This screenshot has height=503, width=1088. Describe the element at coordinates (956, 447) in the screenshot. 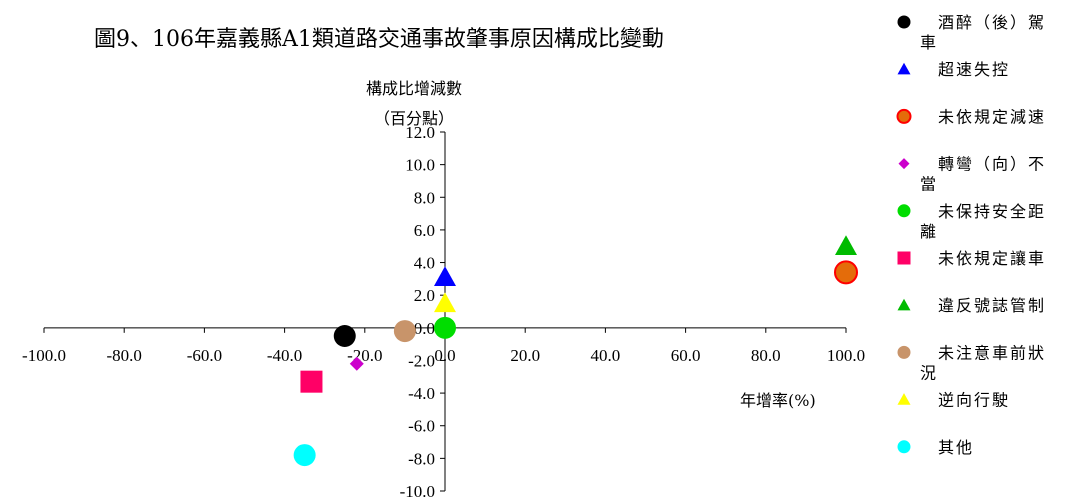

I see `legend-label: 其他` at that location.